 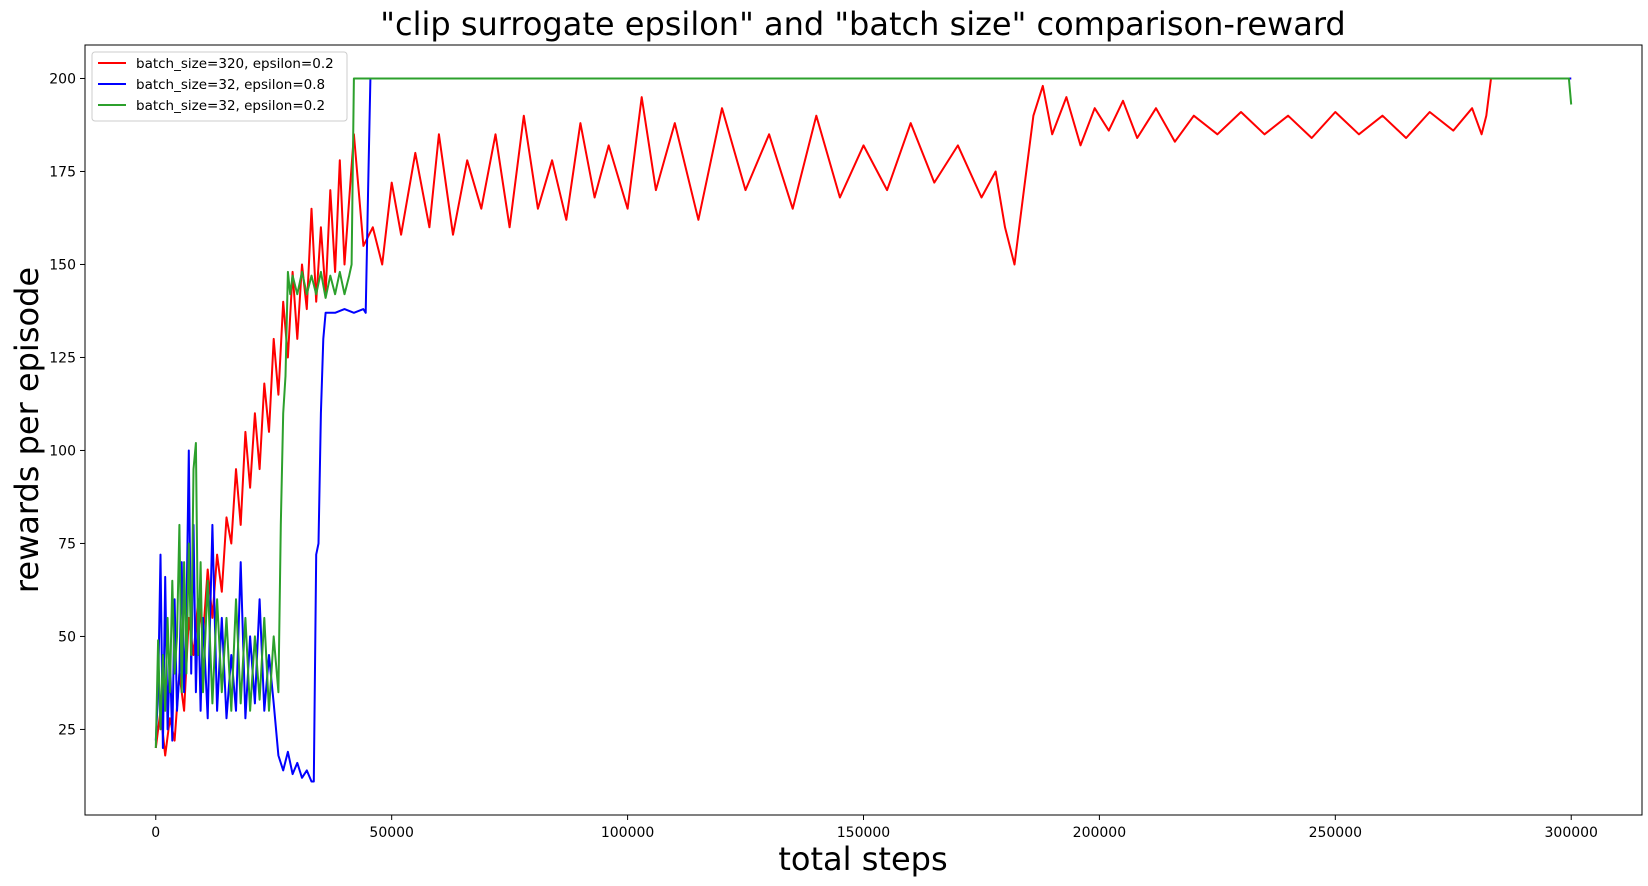 I want to click on y-tick-label: 200, so click(x=62, y=79).